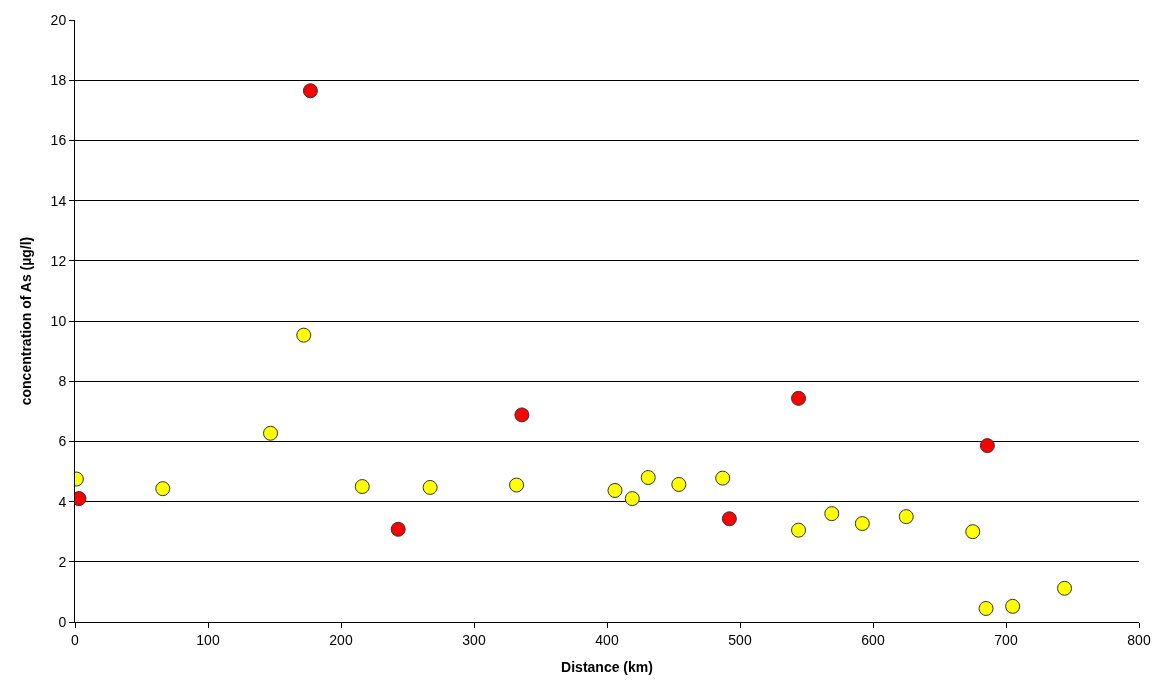  What do you see at coordinates (474, 639) in the screenshot?
I see `x-tick-label: 300` at bounding box center [474, 639].